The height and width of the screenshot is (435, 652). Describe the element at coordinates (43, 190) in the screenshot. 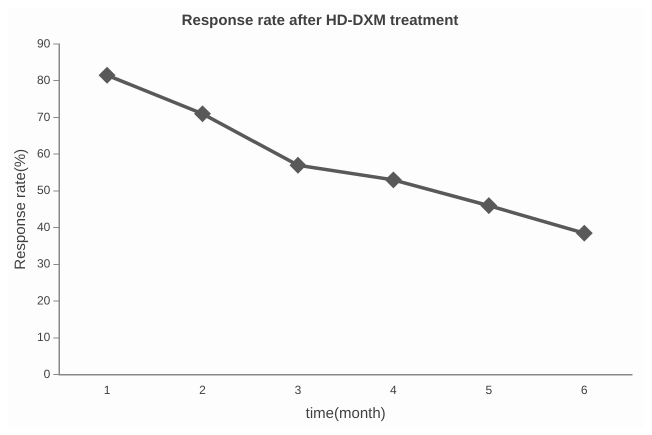

I see `y-tick-label: 50` at that location.